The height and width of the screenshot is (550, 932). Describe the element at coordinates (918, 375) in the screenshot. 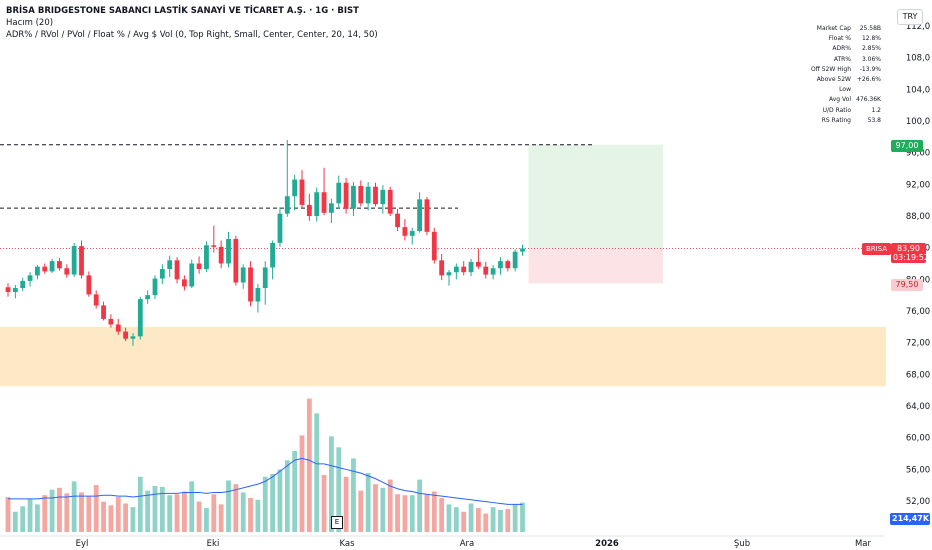

I see `y-tick-label: 68,00` at that location.